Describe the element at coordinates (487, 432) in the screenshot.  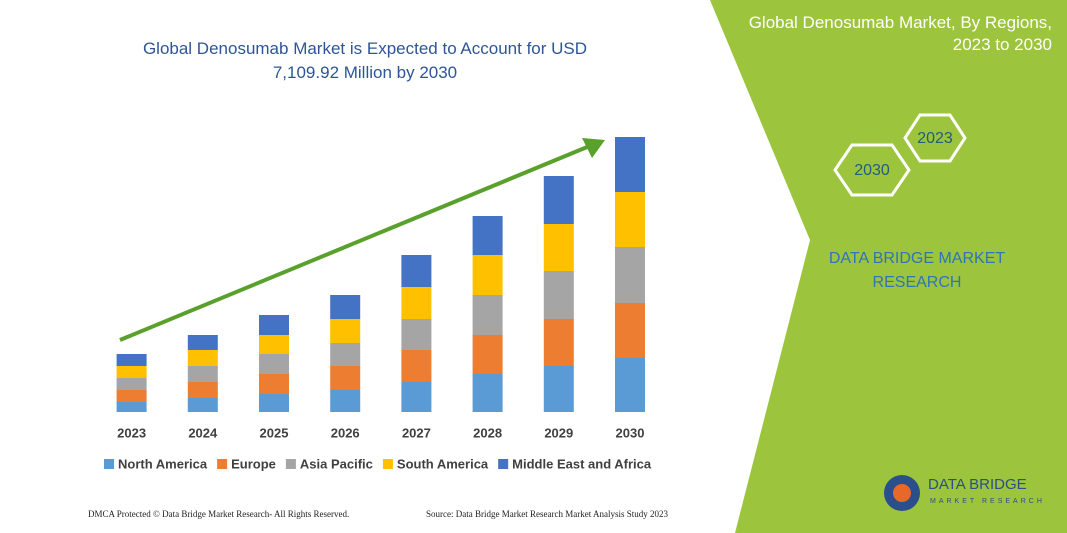
I see `x-tick-label: 2028` at that location.